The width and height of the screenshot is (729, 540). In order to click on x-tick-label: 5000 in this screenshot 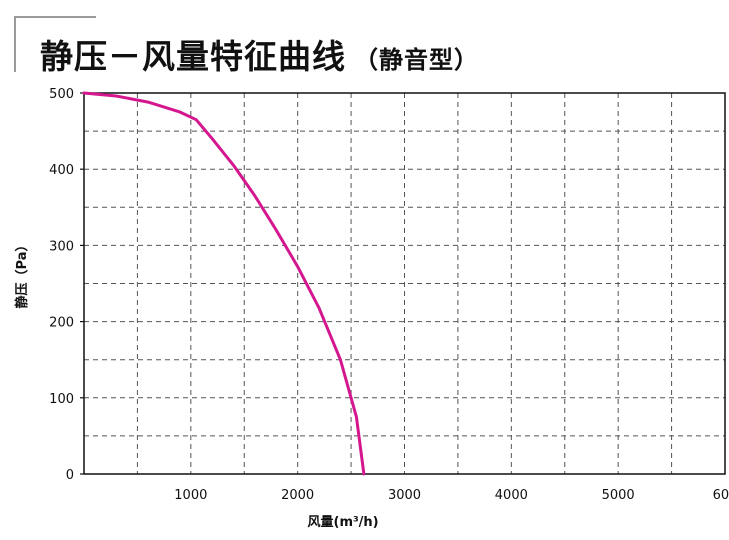, I will do `click(618, 495)`.